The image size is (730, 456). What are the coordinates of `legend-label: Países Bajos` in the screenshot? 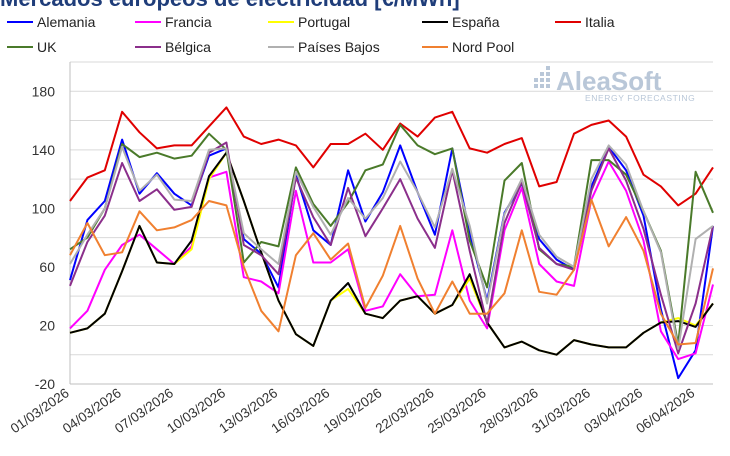 It's located at (339, 47).